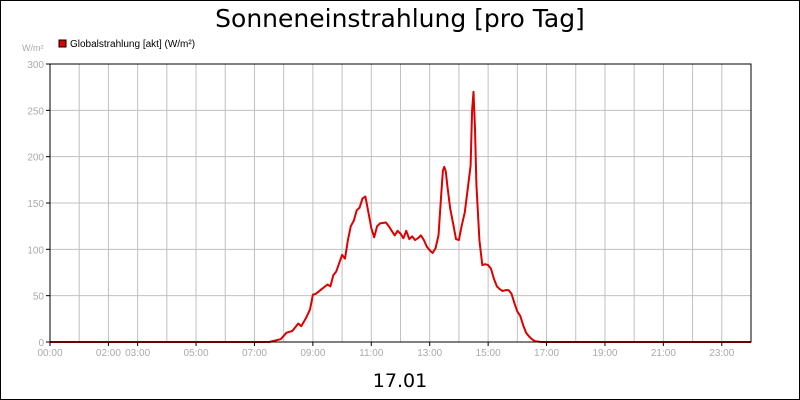 The width and height of the screenshot is (800, 400). What do you see at coordinates (371, 353) in the screenshot?
I see `x-tick-label: 11:00` at bounding box center [371, 353].